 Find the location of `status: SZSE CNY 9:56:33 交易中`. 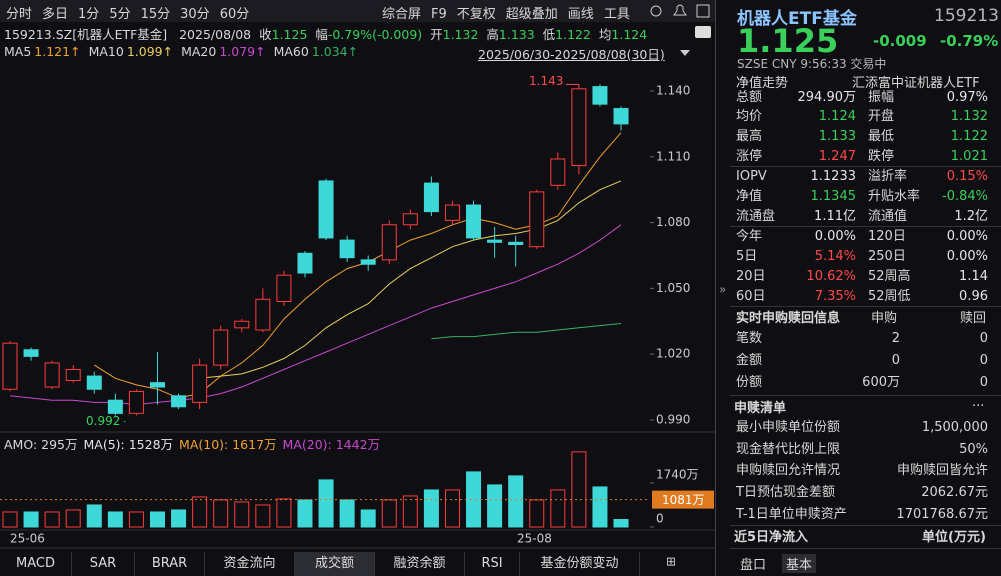

status: SZSE CNY 9:56:33 交易中 is located at coordinates (812, 64).